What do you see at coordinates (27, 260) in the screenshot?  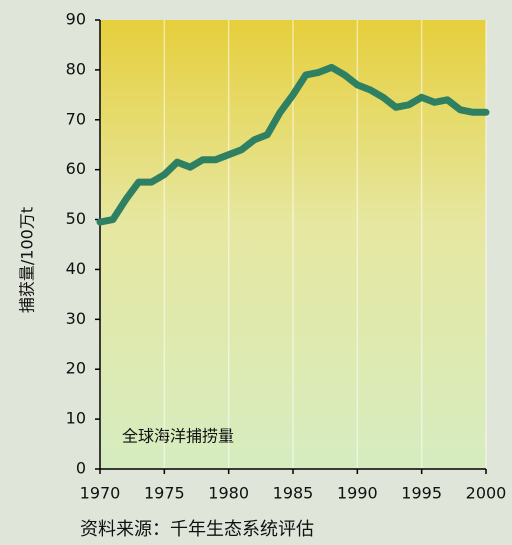 I see `y-axis-label: 捕获量/100万t` at bounding box center [27, 260].